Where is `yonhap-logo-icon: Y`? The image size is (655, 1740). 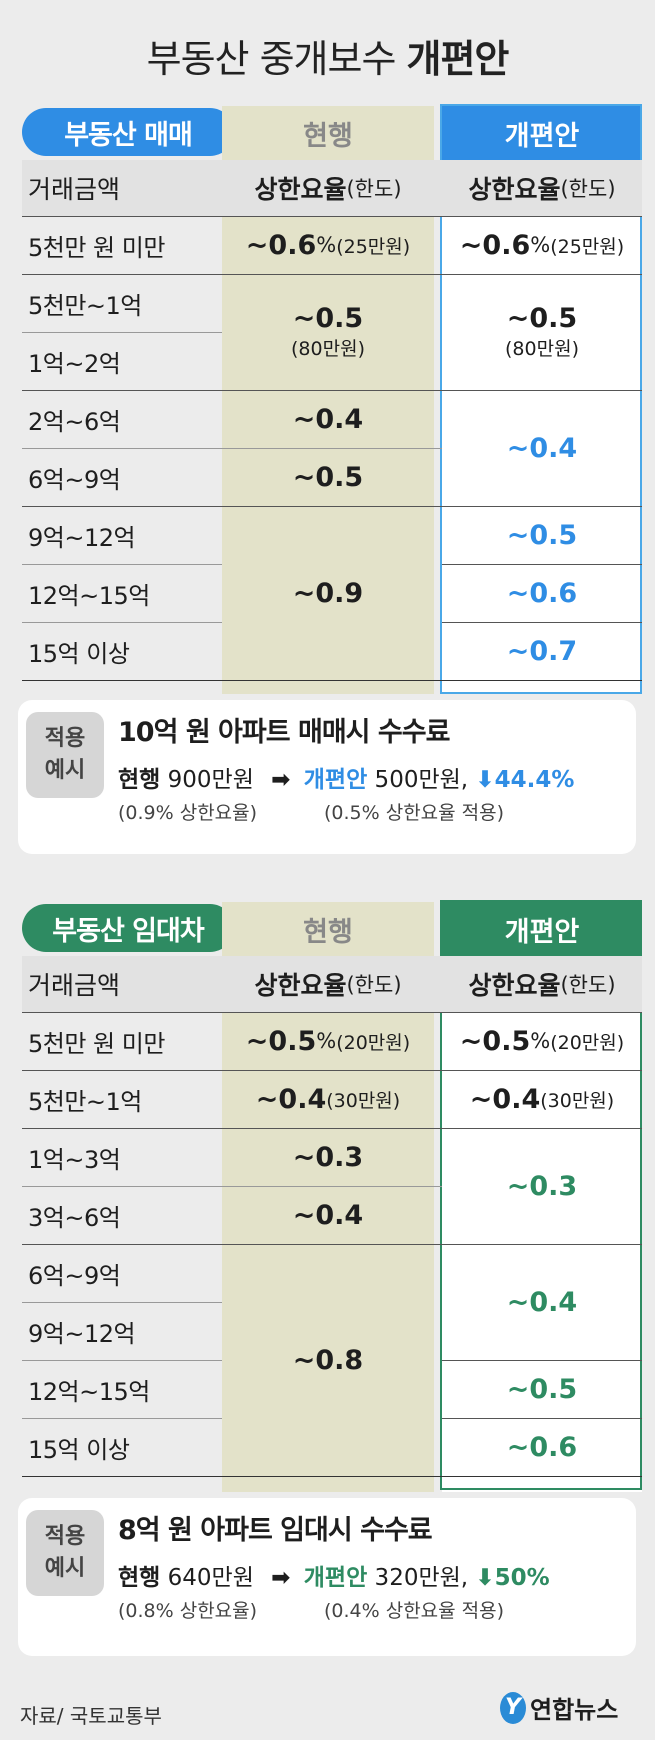 yonhap-logo-icon: Y is located at coordinates (513, 1707).